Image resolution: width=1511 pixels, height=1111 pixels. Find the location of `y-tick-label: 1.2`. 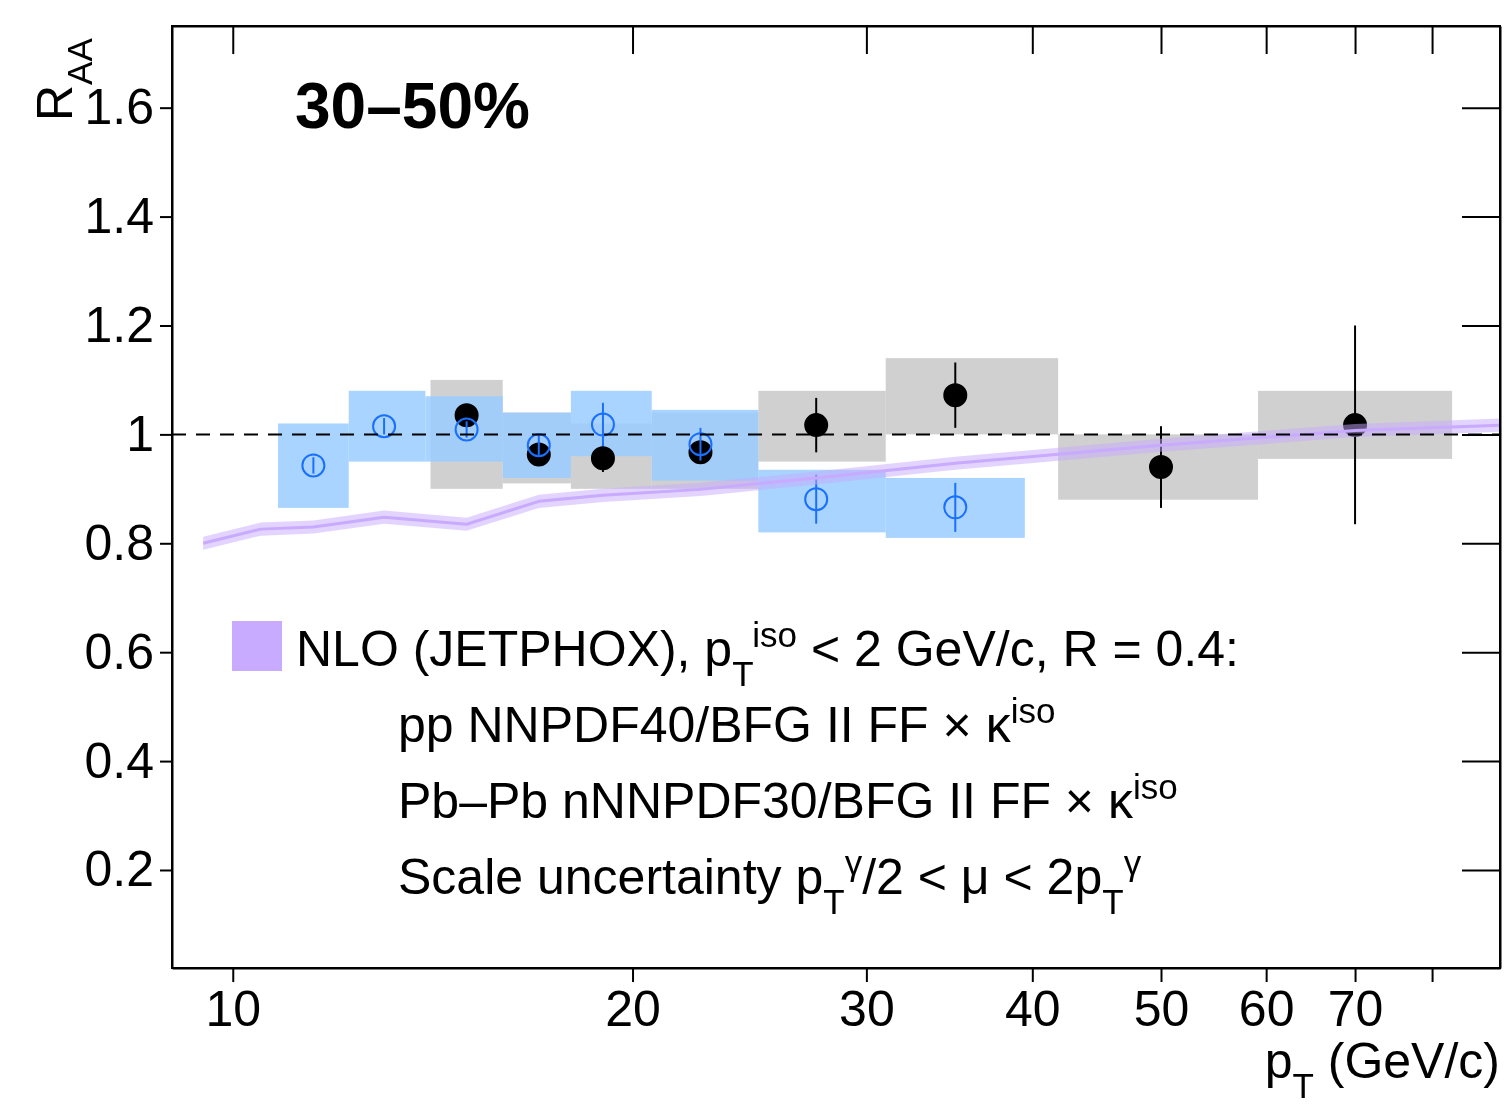

y-tick-label: 1.2 is located at coordinates (119, 324).